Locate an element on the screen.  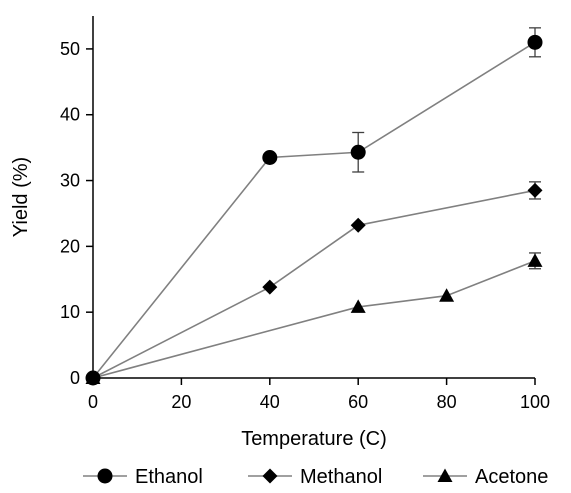
y-tick-label: 40 is located at coordinates (70, 115).